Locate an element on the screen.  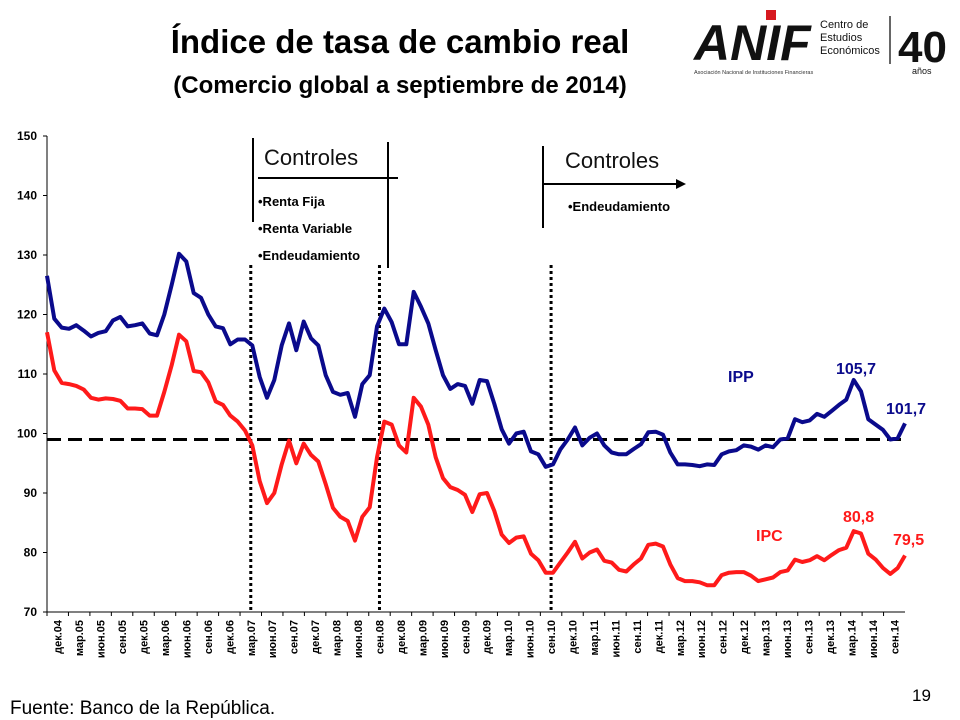
x-tick-label: дек.10 is located at coordinates (574, 637).